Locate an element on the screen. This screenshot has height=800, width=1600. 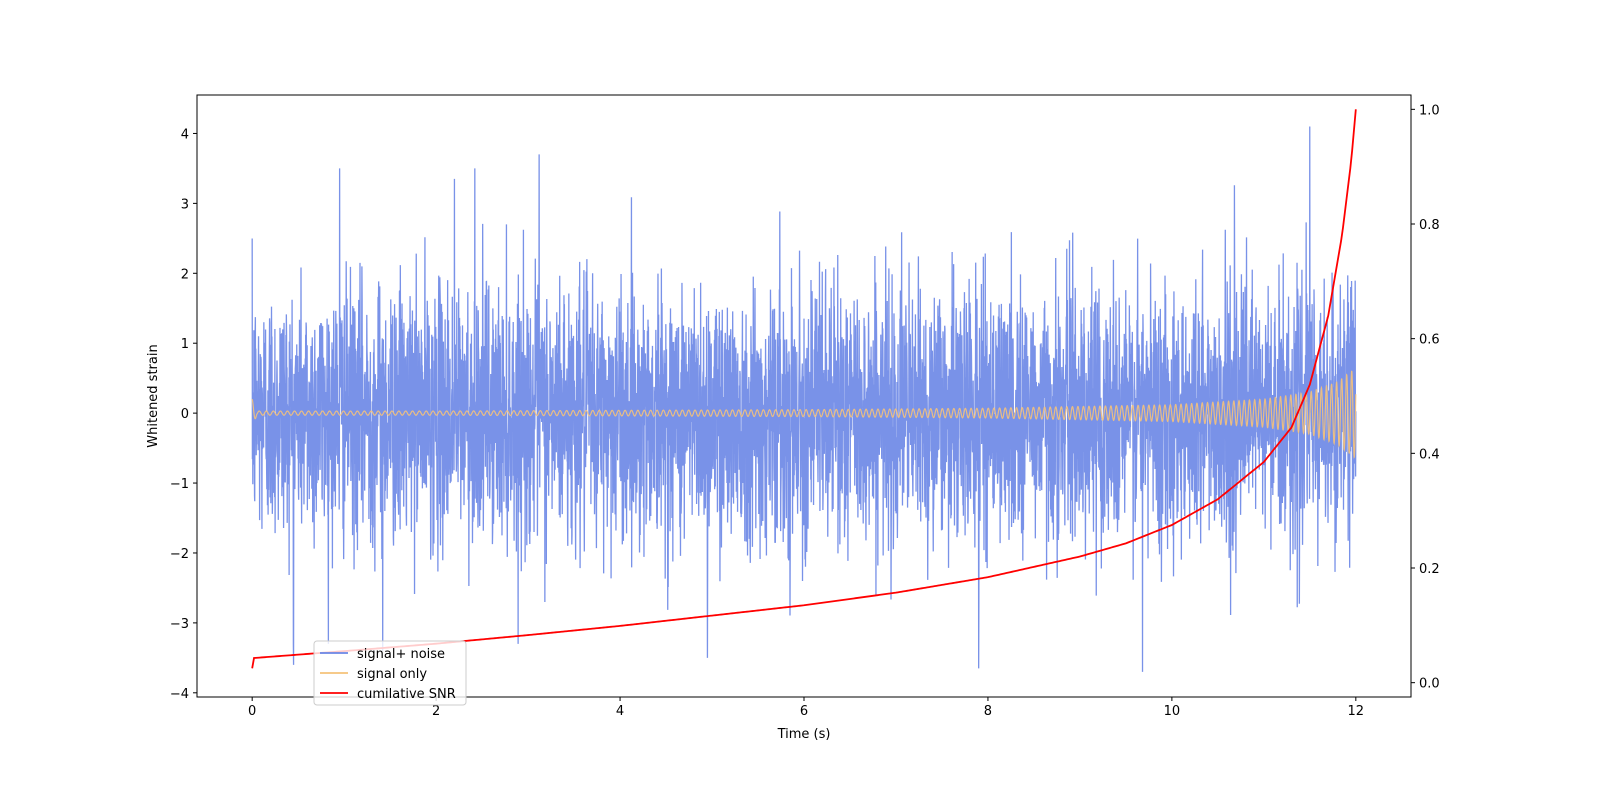
legend-label: signal+ noise is located at coordinates (401, 654).